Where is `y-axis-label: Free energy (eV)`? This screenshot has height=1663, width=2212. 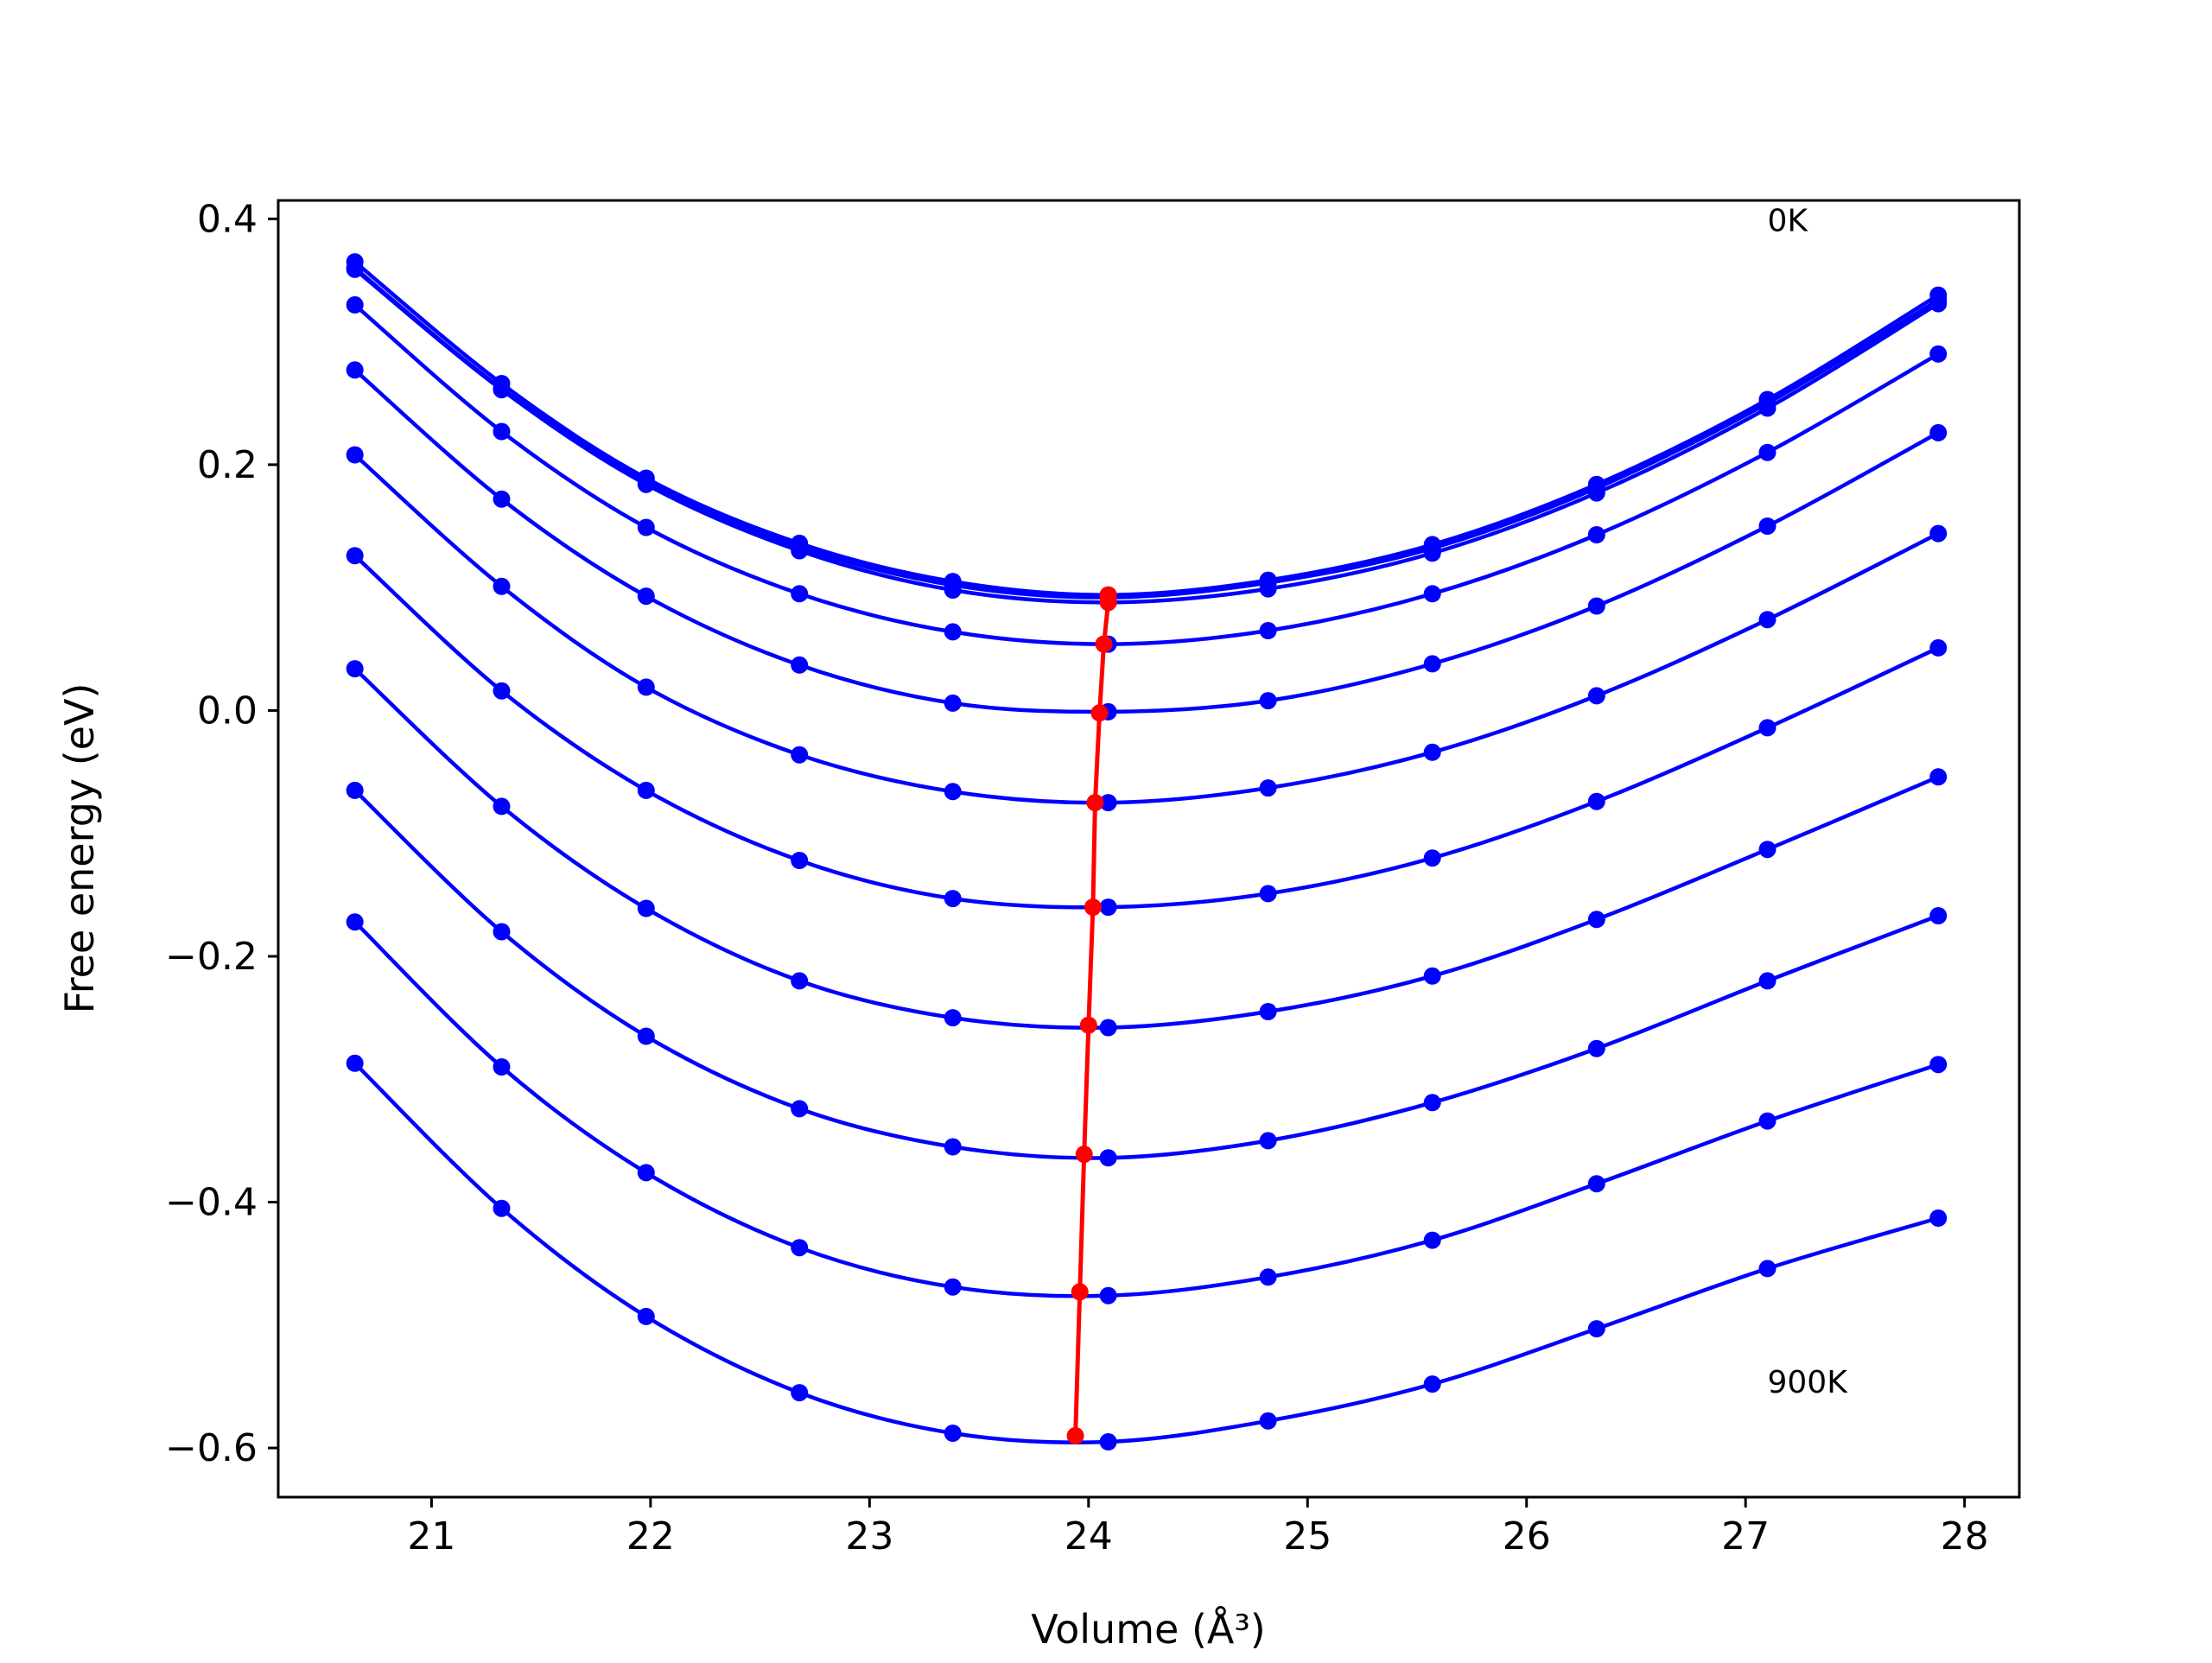
y-axis-label: Free energy (eV) is located at coordinates (79, 849).